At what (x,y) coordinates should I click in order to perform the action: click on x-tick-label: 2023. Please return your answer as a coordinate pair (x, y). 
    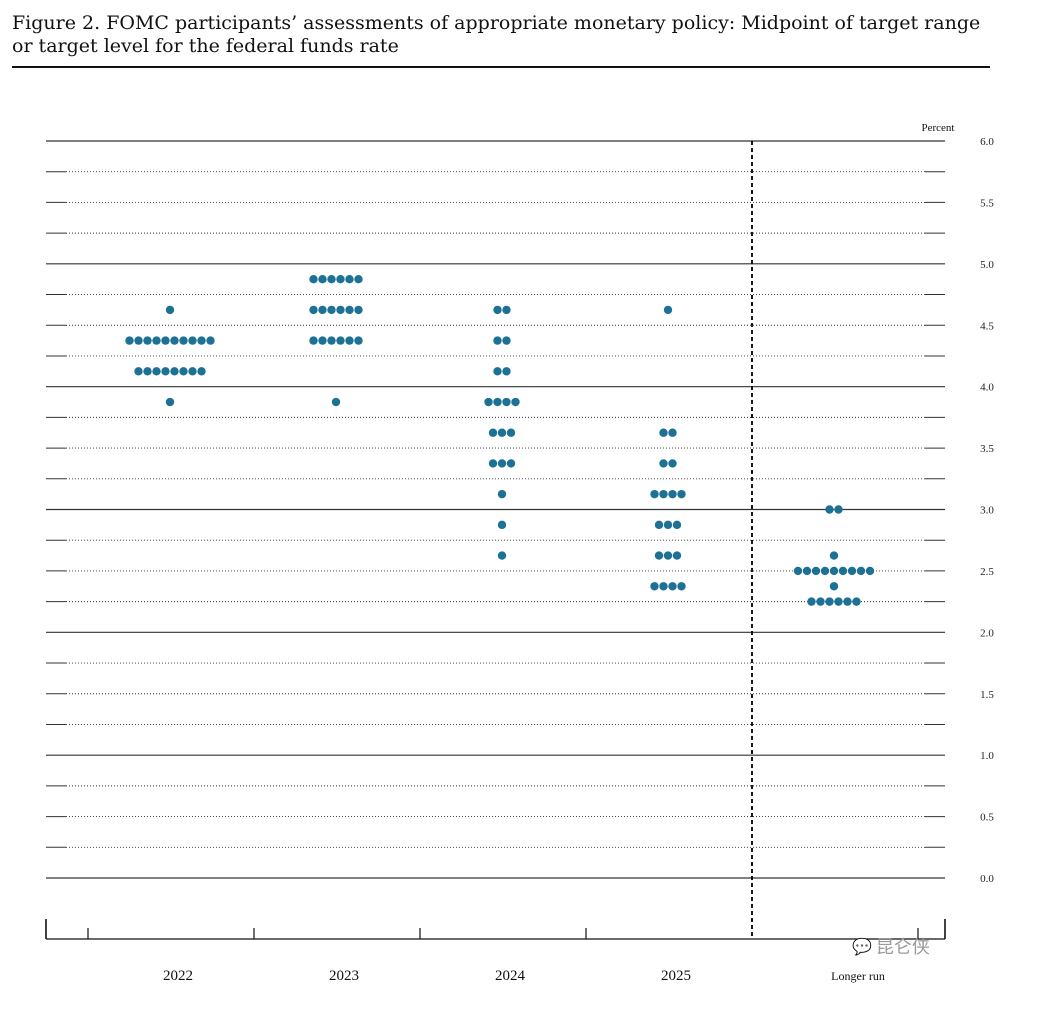
    Looking at the image, I should click on (344, 976).